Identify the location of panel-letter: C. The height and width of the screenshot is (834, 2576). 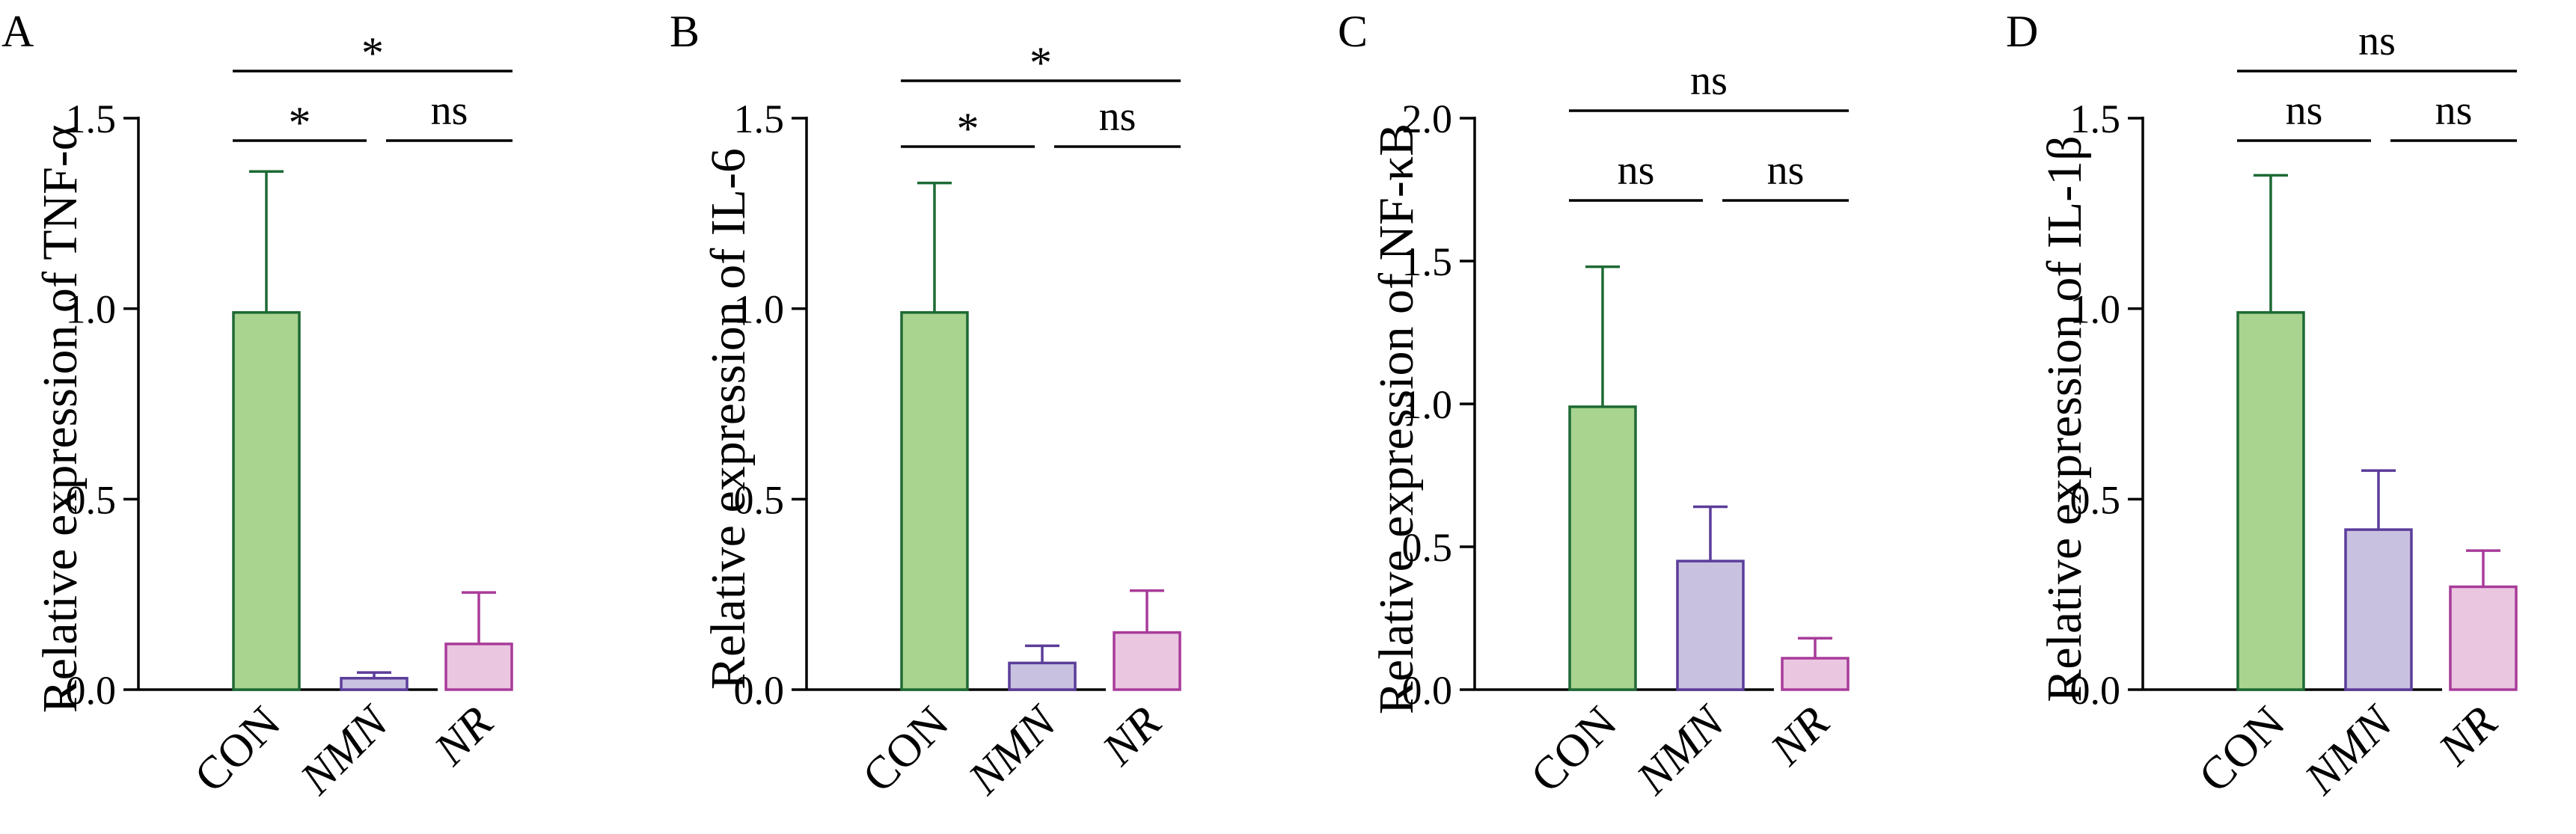
(1353, 31).